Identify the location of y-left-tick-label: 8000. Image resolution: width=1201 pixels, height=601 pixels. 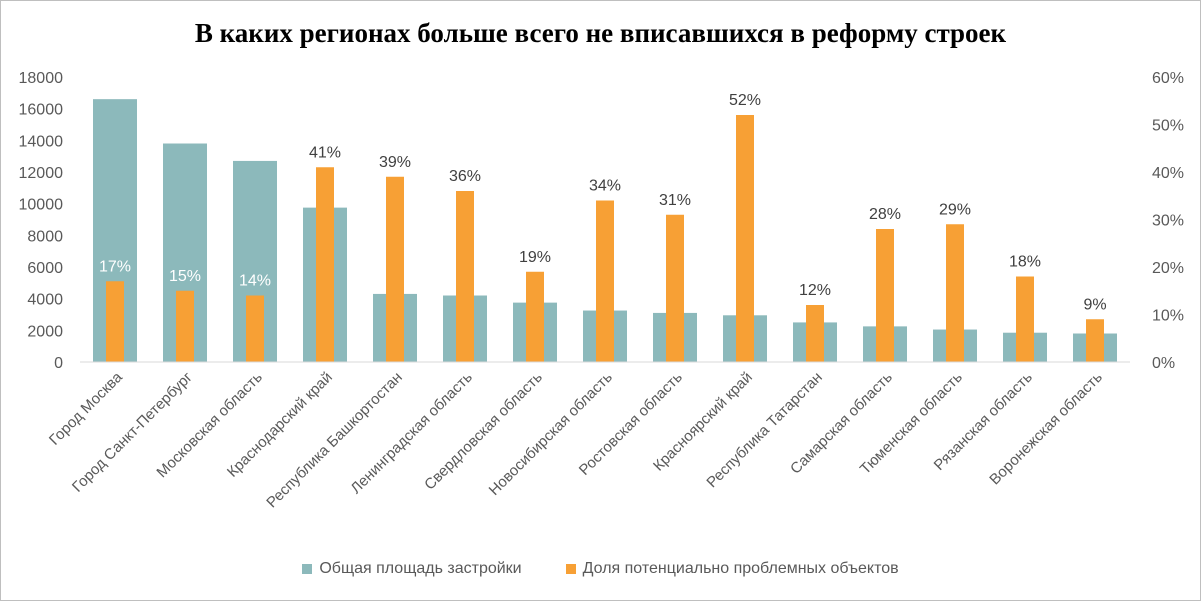
(45, 236).